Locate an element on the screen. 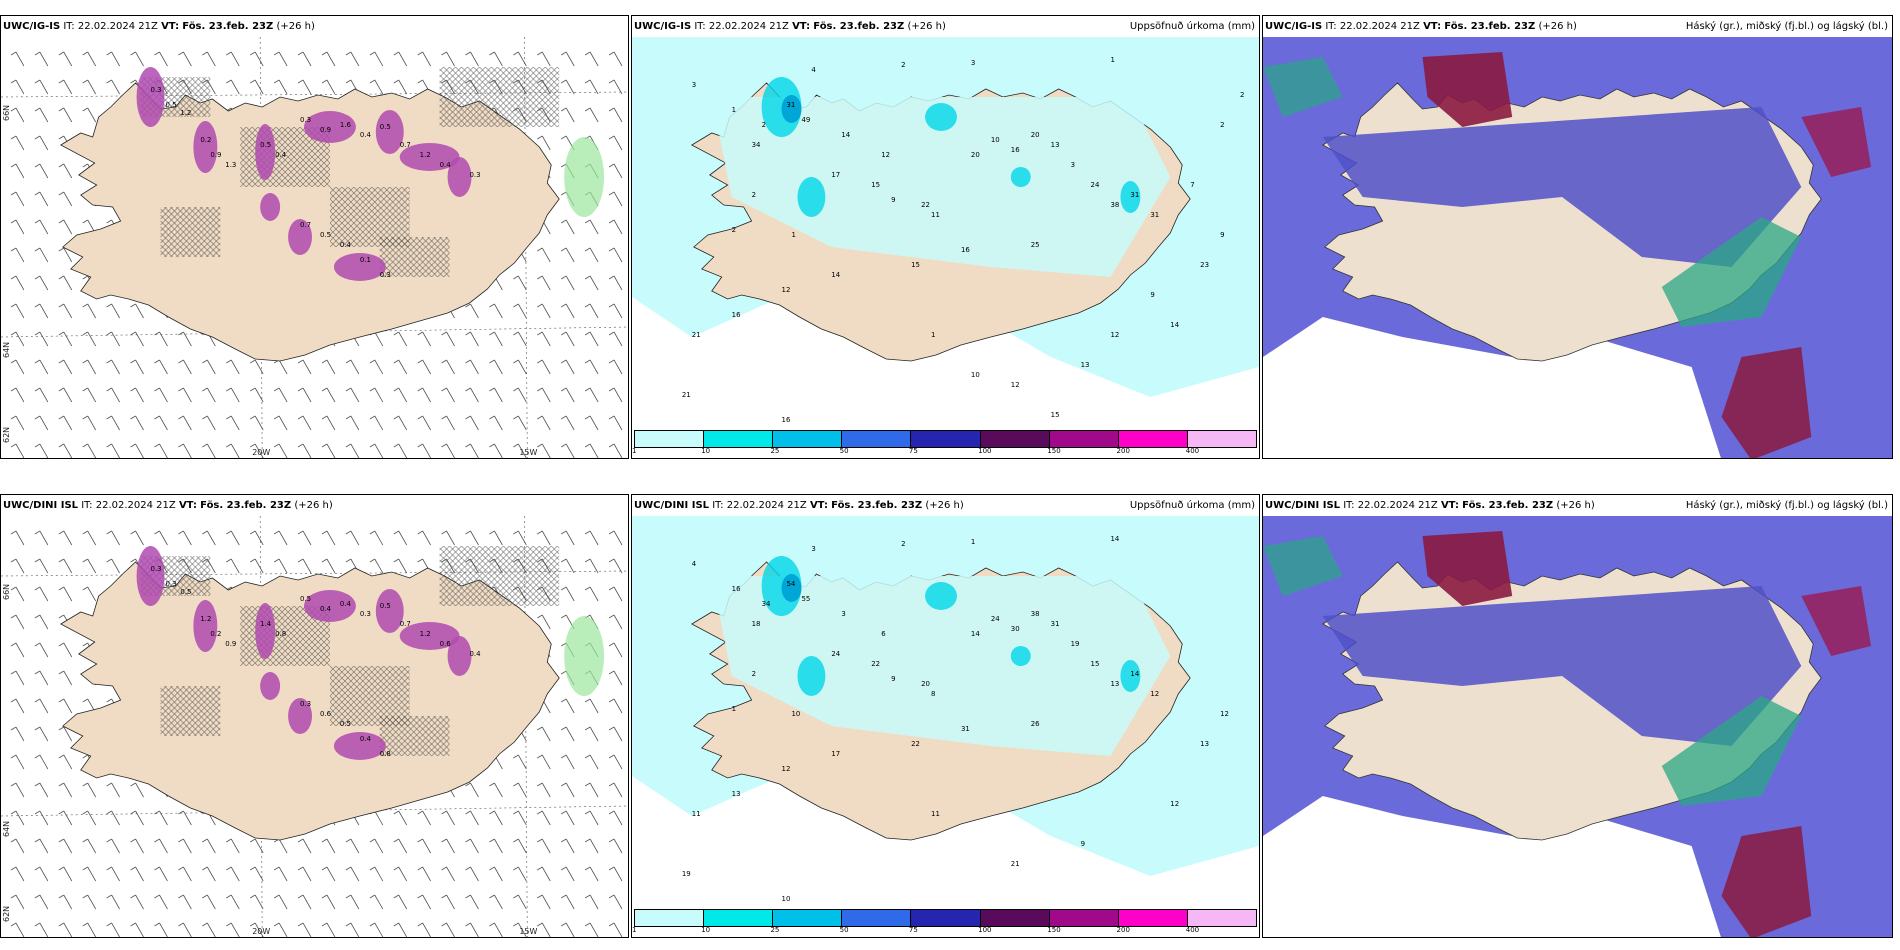 The image size is (1900, 950). lon-label: 20W is located at coordinates (261, 931).